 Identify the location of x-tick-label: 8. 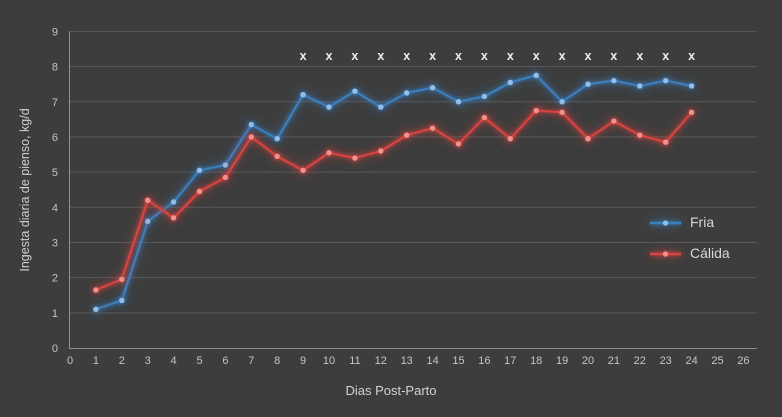
(277, 361).